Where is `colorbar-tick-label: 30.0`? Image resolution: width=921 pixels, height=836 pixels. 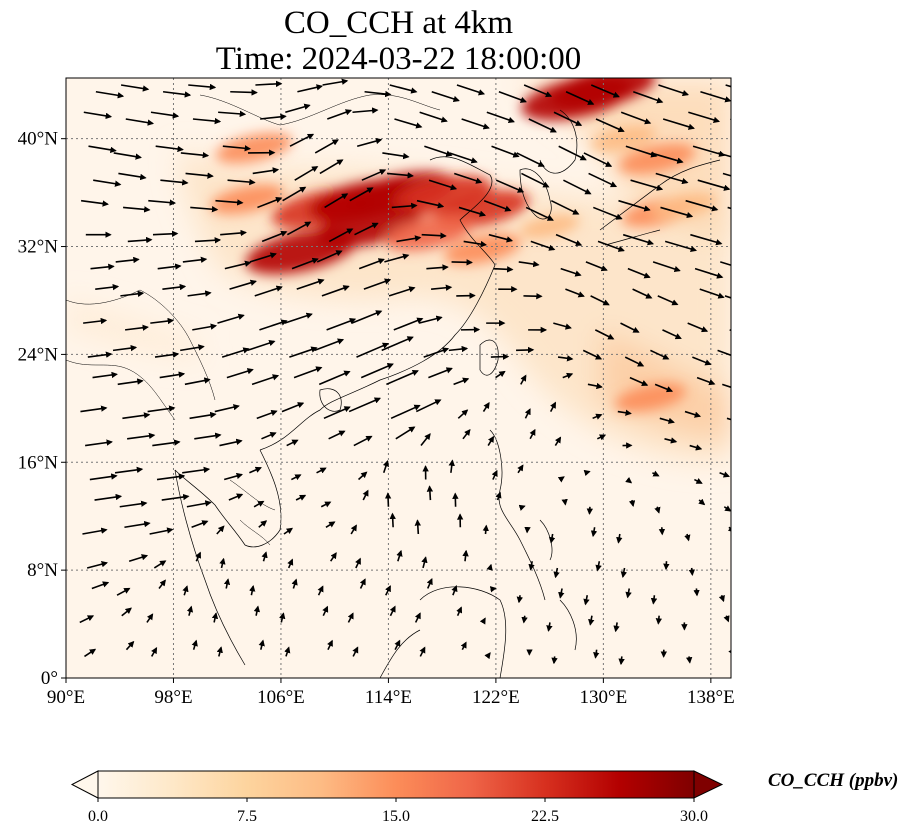
colorbar-tick-label: 30.0 is located at coordinates (694, 816).